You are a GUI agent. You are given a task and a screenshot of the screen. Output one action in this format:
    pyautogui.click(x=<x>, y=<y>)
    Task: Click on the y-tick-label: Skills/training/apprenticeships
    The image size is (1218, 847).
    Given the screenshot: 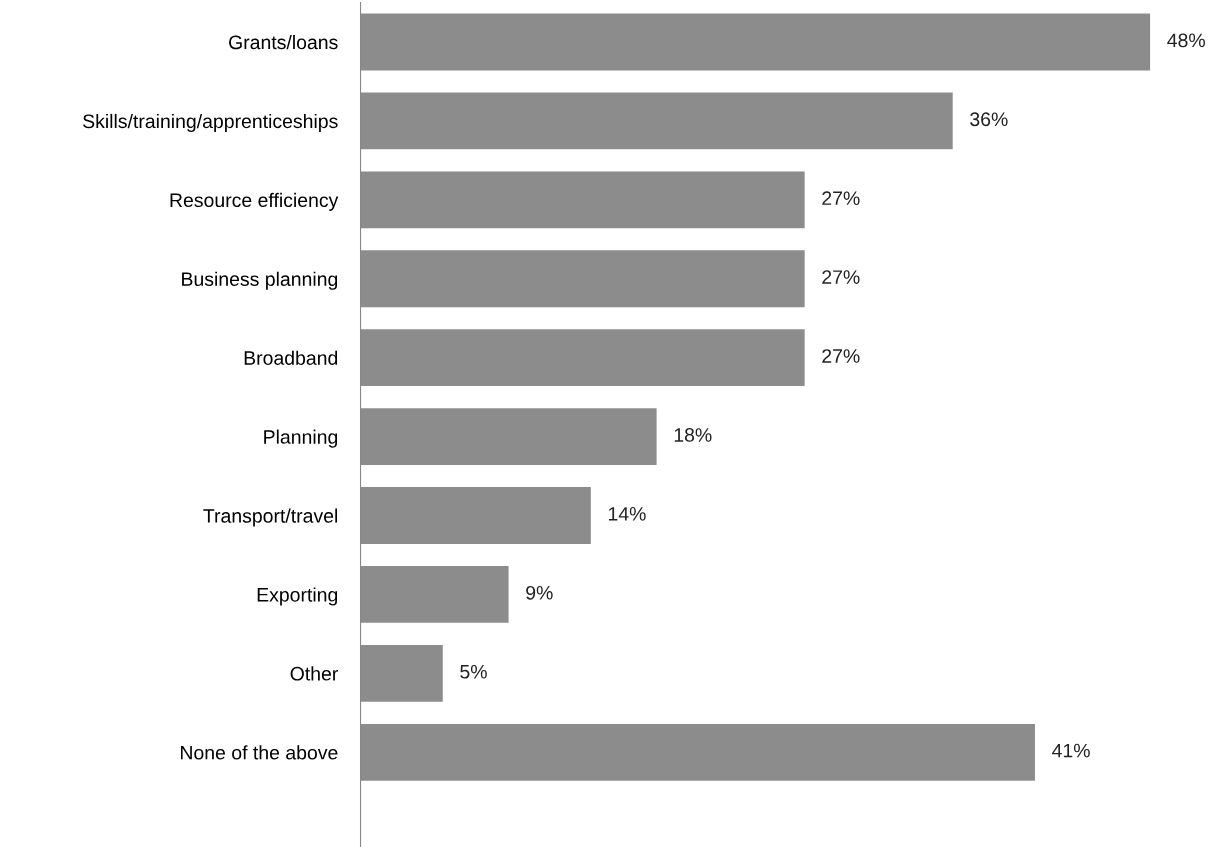 What is the action you would take?
    pyautogui.click(x=210, y=122)
    